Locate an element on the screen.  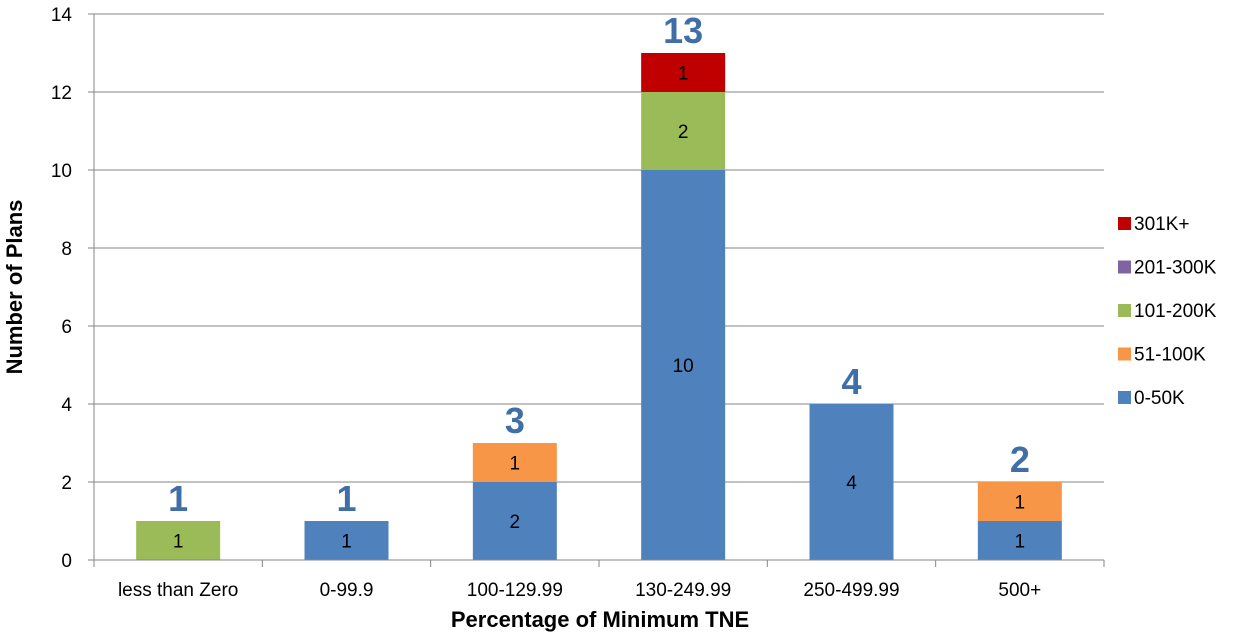
x-tick-label: 500+ is located at coordinates (1019, 590).